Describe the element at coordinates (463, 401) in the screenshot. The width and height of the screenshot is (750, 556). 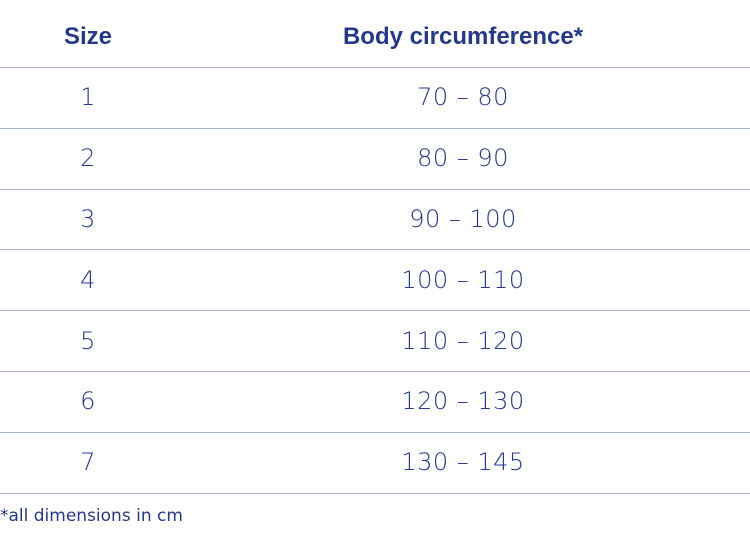
I see `table-cell: 120 – 130` at that location.